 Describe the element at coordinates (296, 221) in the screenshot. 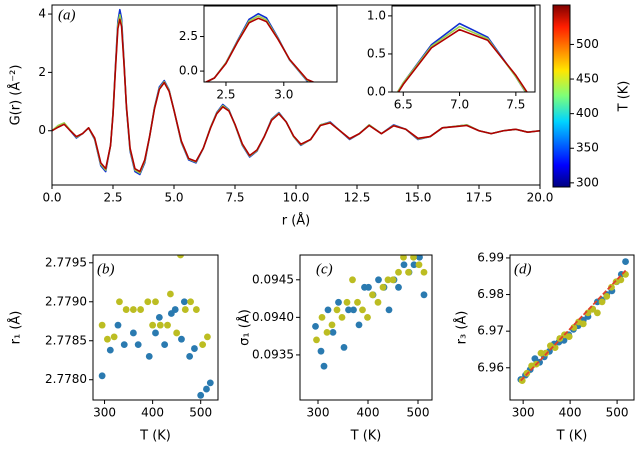

I see `x-axis-label: r (Å)` at that location.